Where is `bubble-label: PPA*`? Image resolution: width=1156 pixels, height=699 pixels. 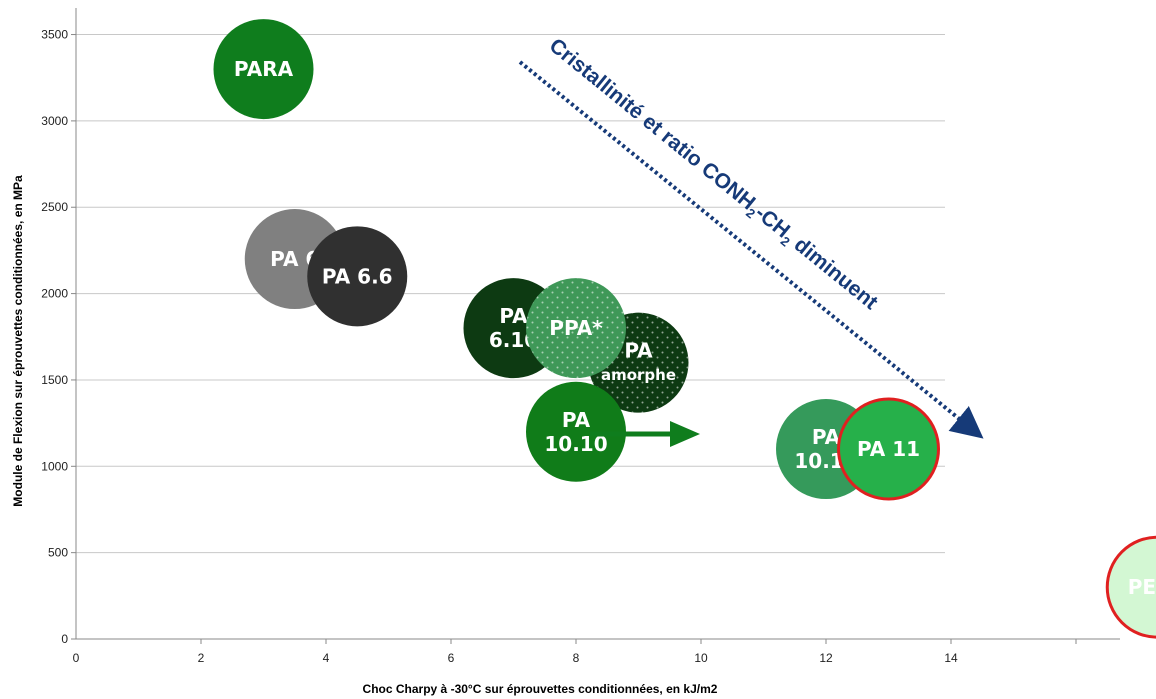
bubble-label: PPA* is located at coordinates (576, 328).